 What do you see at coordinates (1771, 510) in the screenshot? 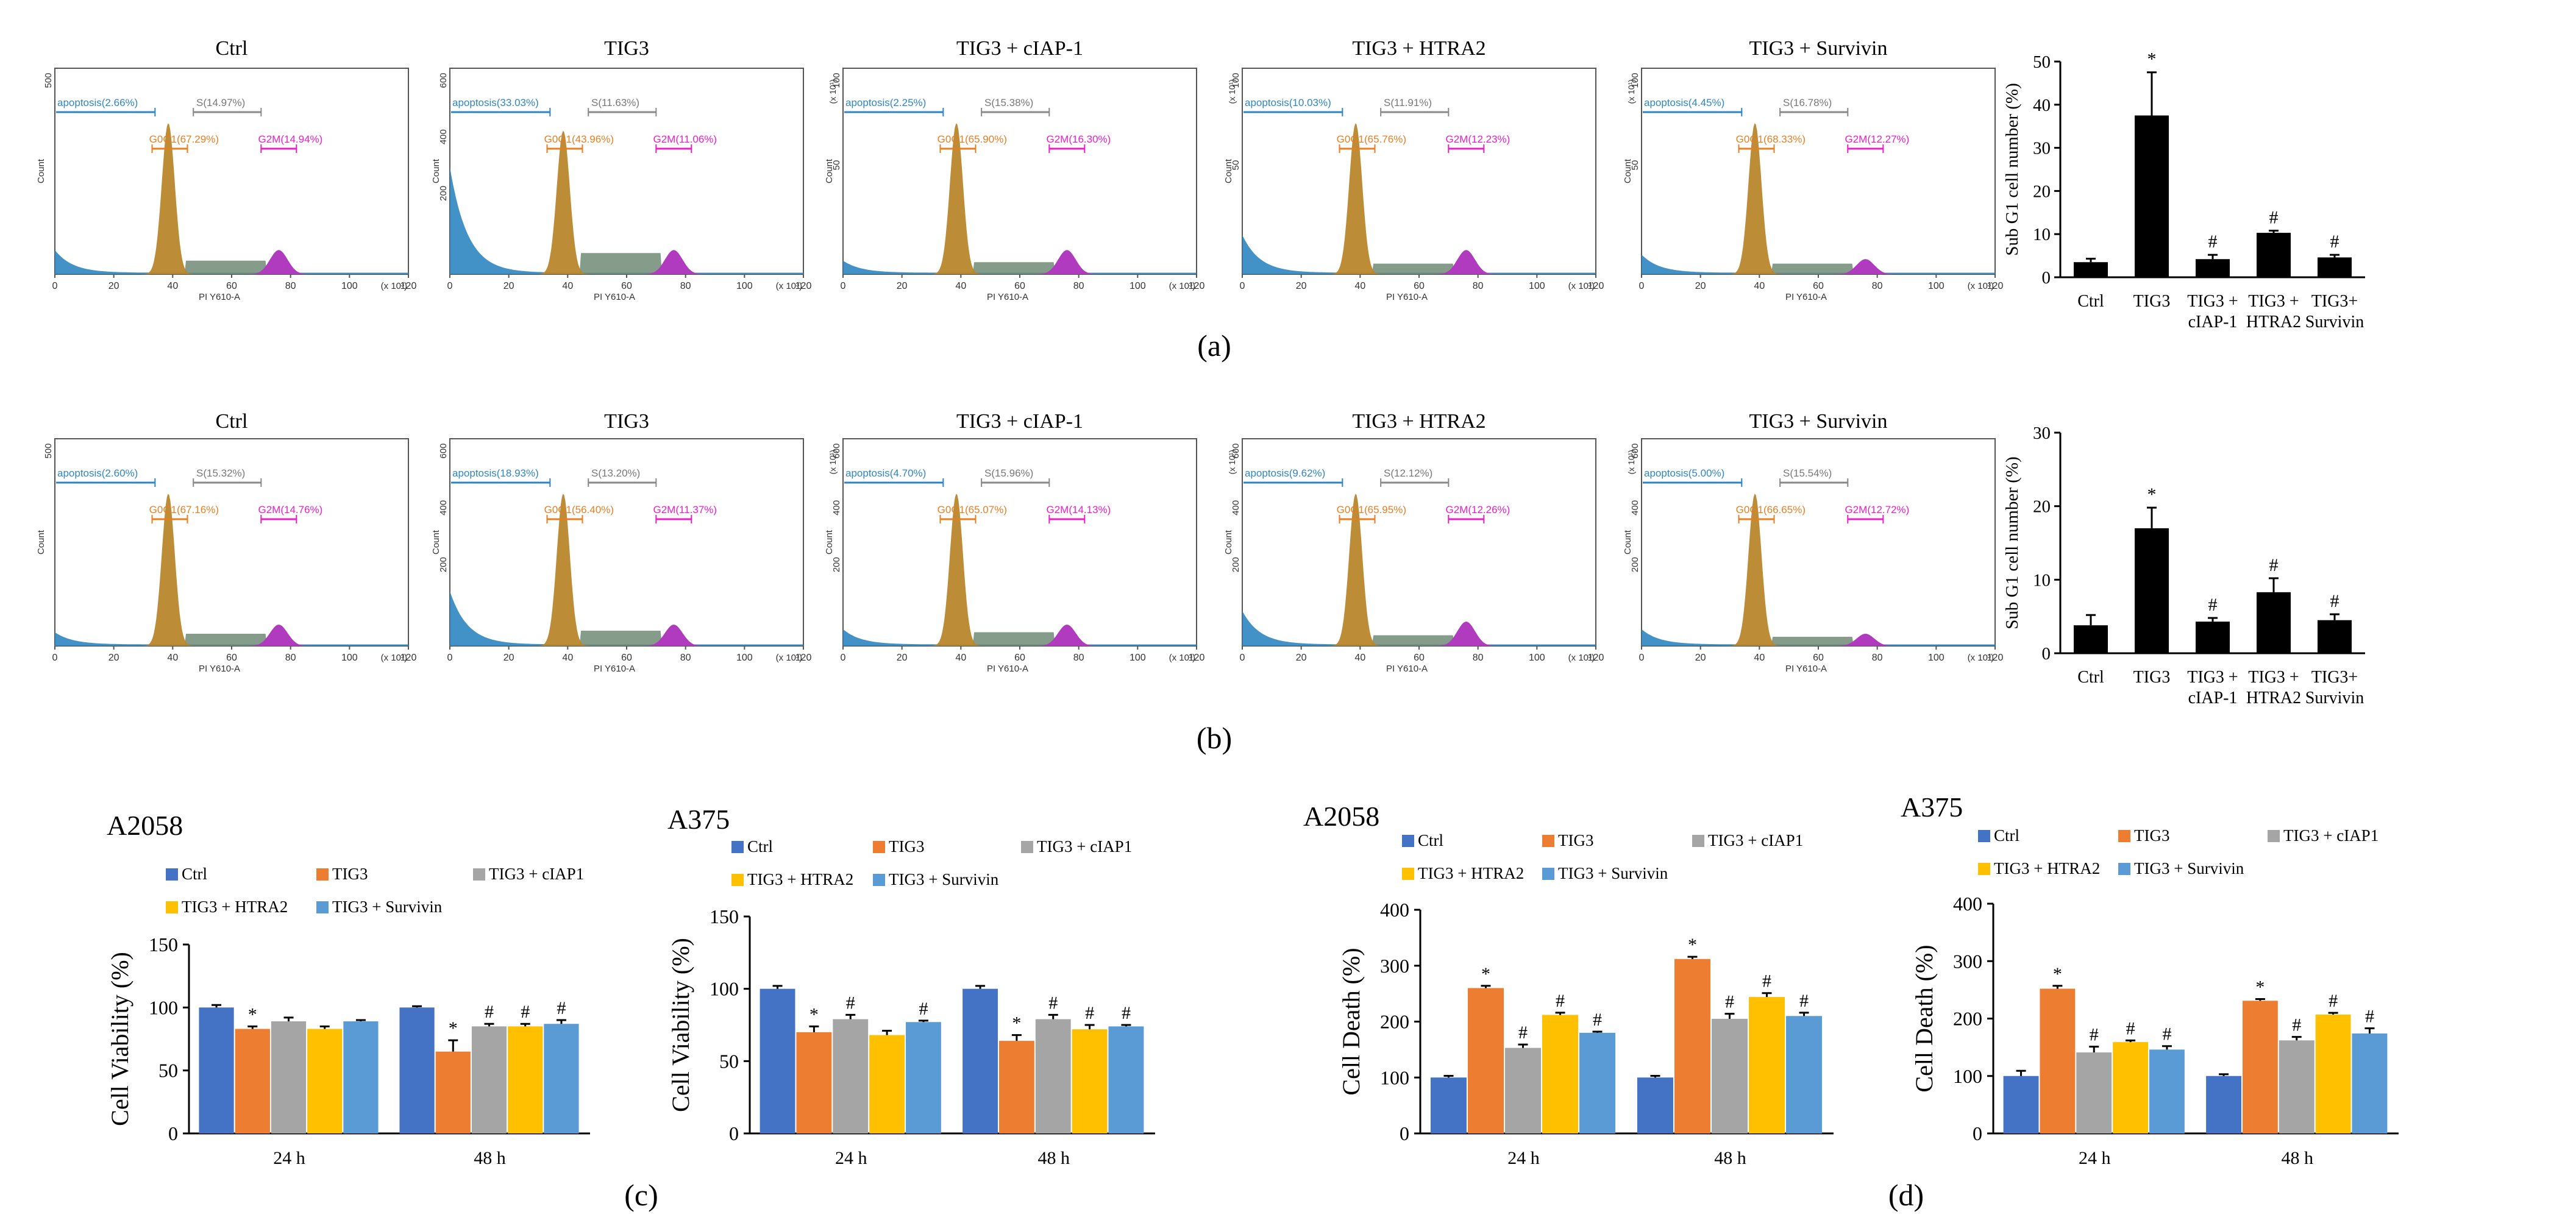
I see `g0g1-gate-label: G0G1(66.65%)` at bounding box center [1771, 510].